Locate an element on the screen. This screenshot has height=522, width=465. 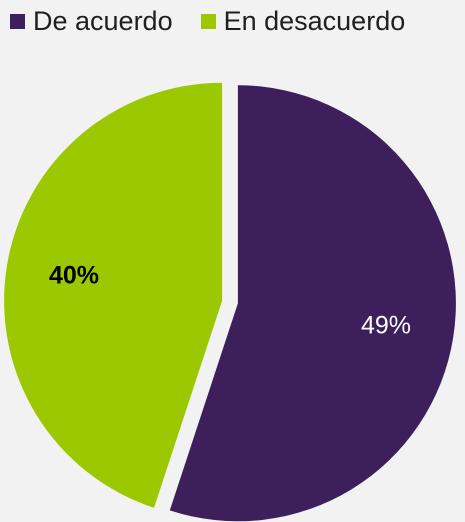
legend-label-de-acuerdo: De acuerdo is located at coordinates (103, 21).